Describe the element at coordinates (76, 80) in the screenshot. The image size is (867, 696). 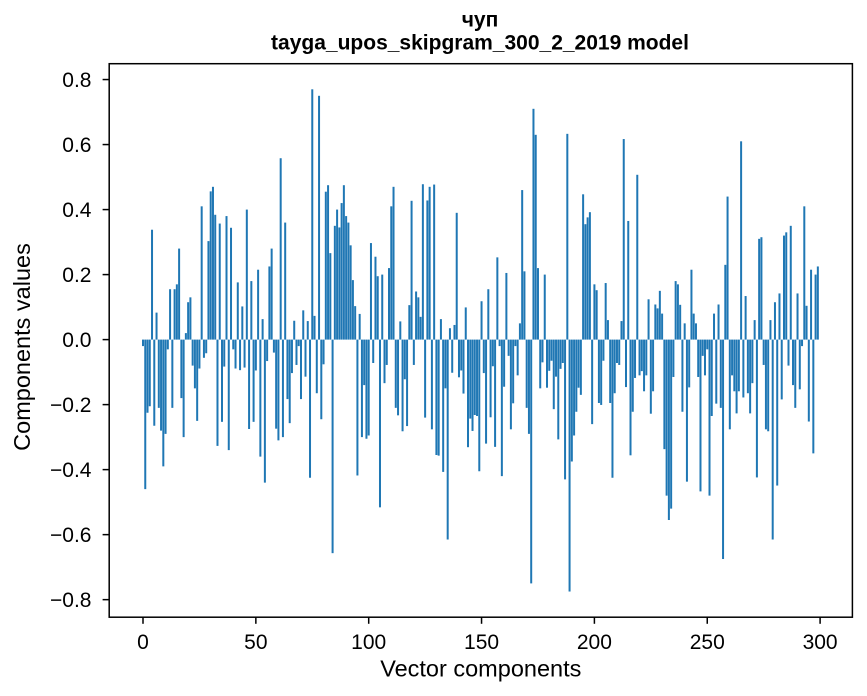
I see `svg-text: 0.8` at that location.